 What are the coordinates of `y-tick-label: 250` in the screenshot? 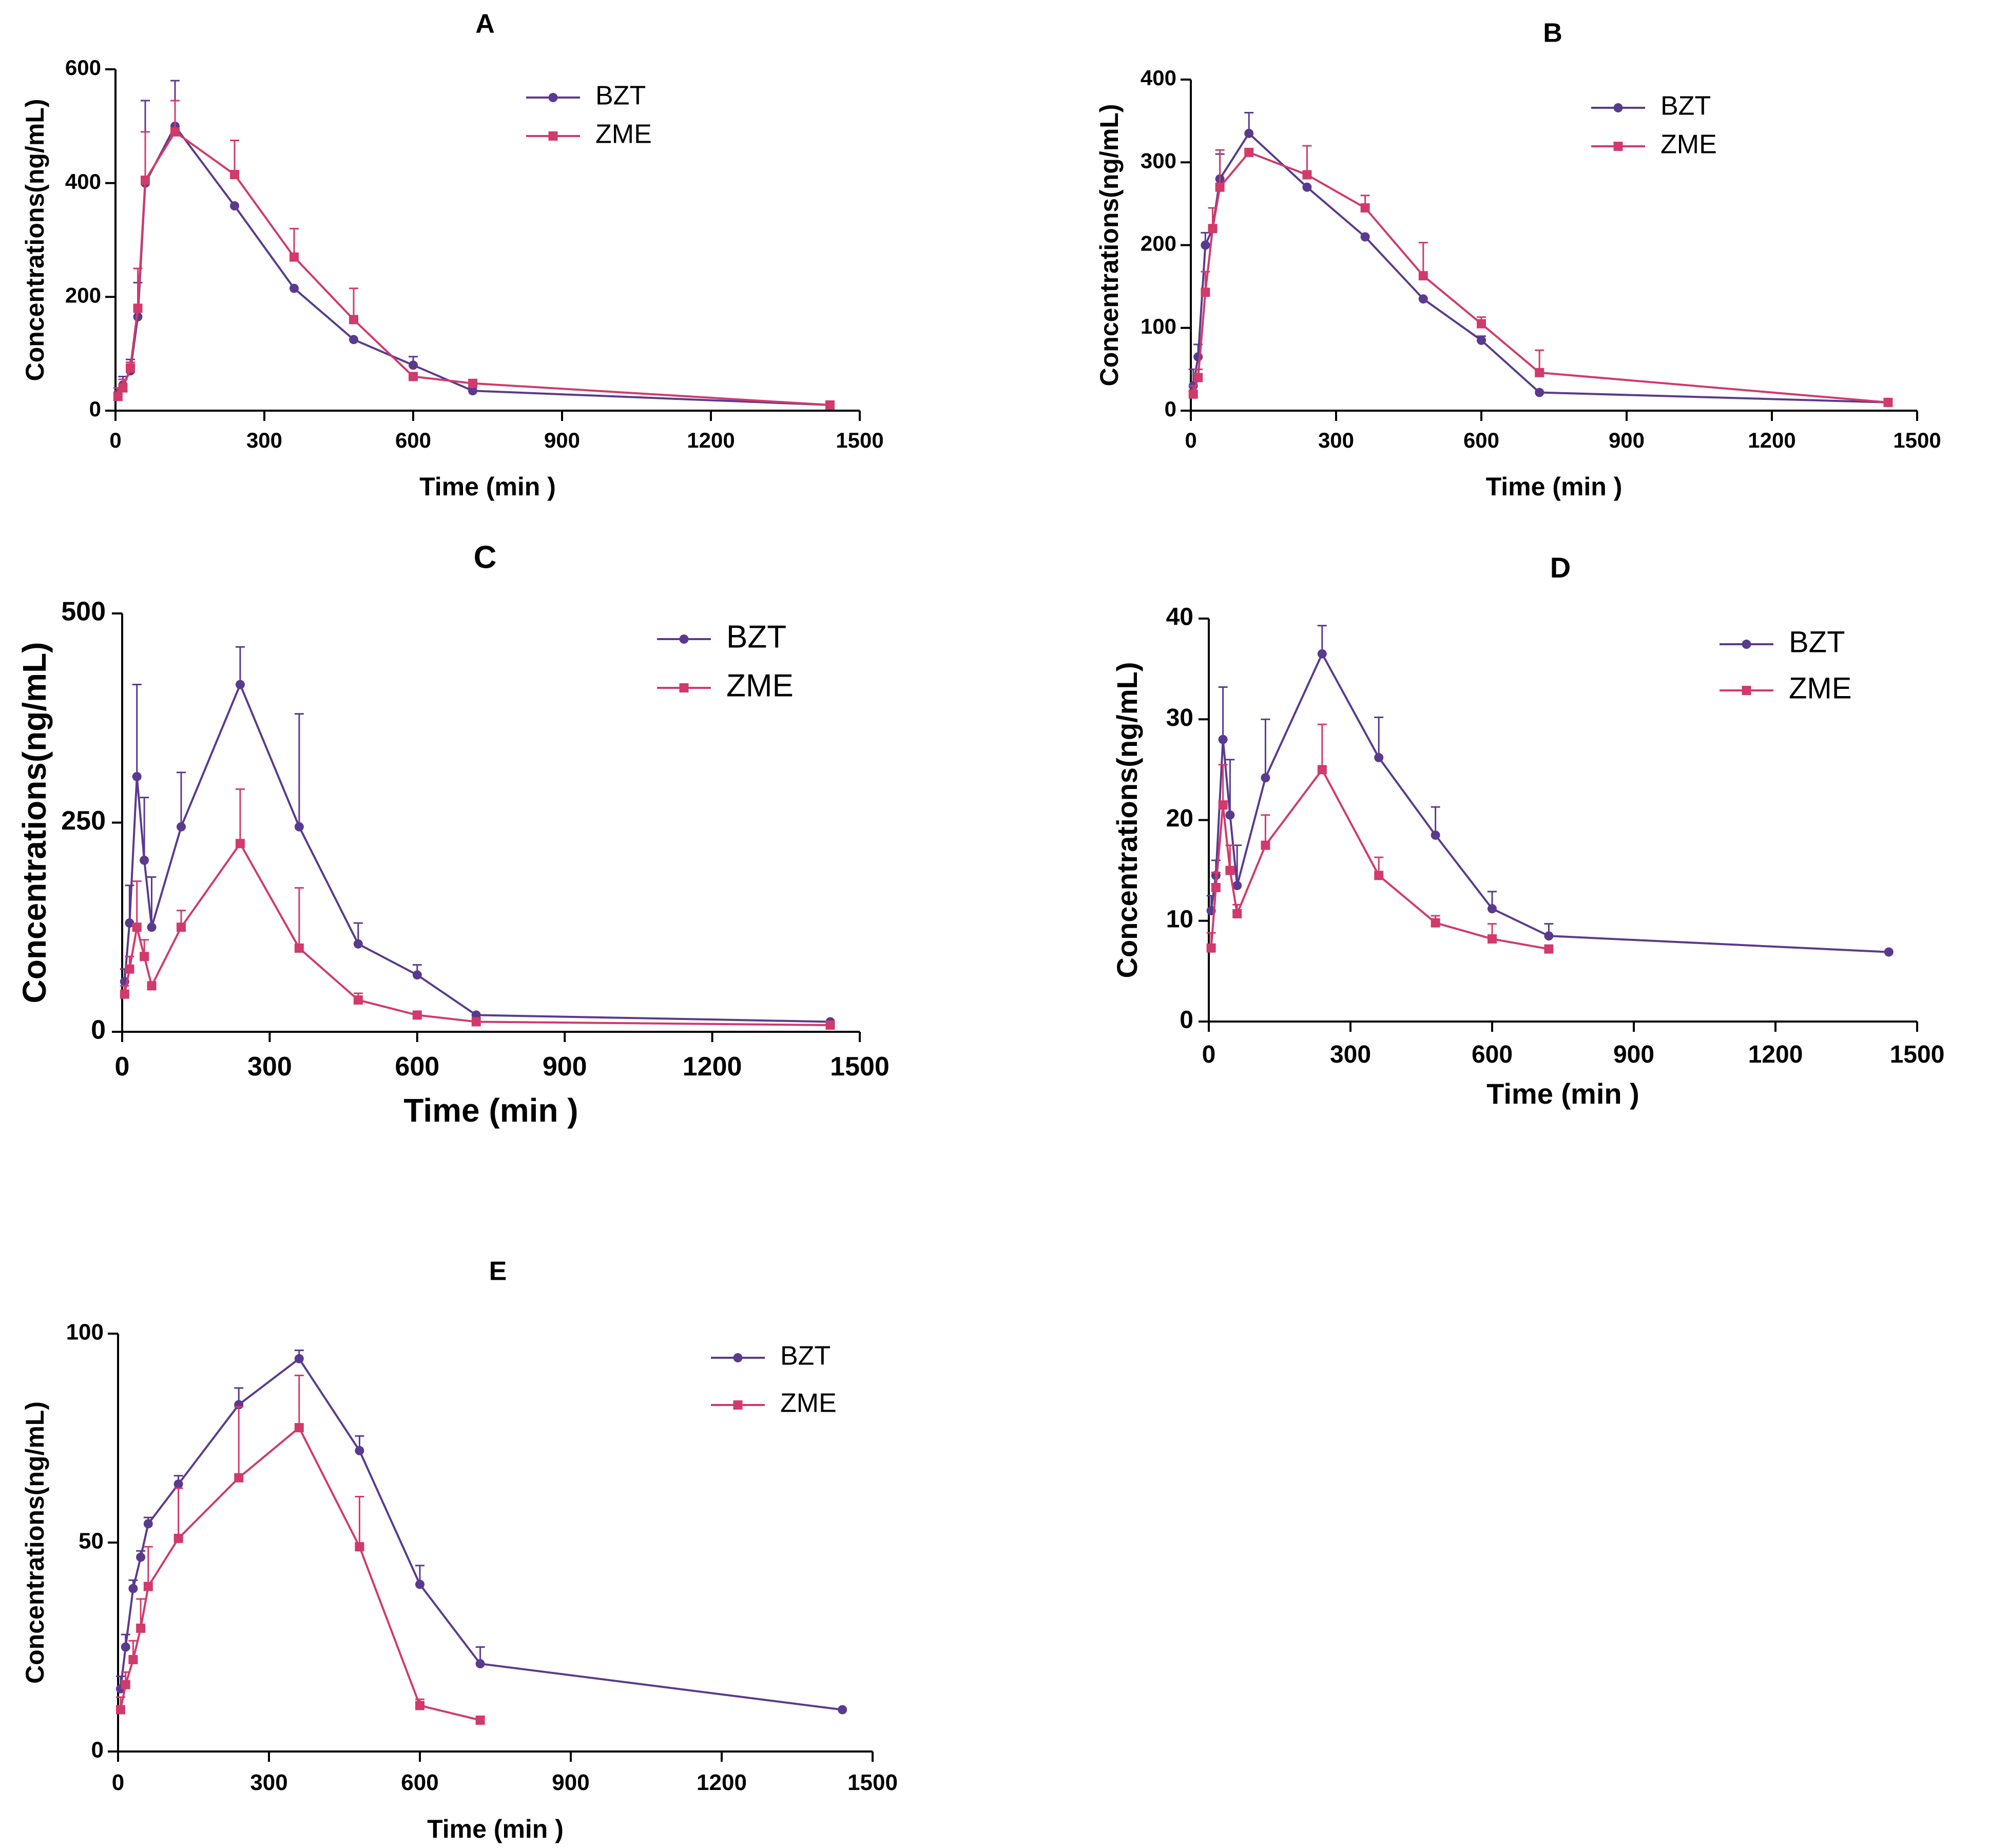 It's located at (83, 821).